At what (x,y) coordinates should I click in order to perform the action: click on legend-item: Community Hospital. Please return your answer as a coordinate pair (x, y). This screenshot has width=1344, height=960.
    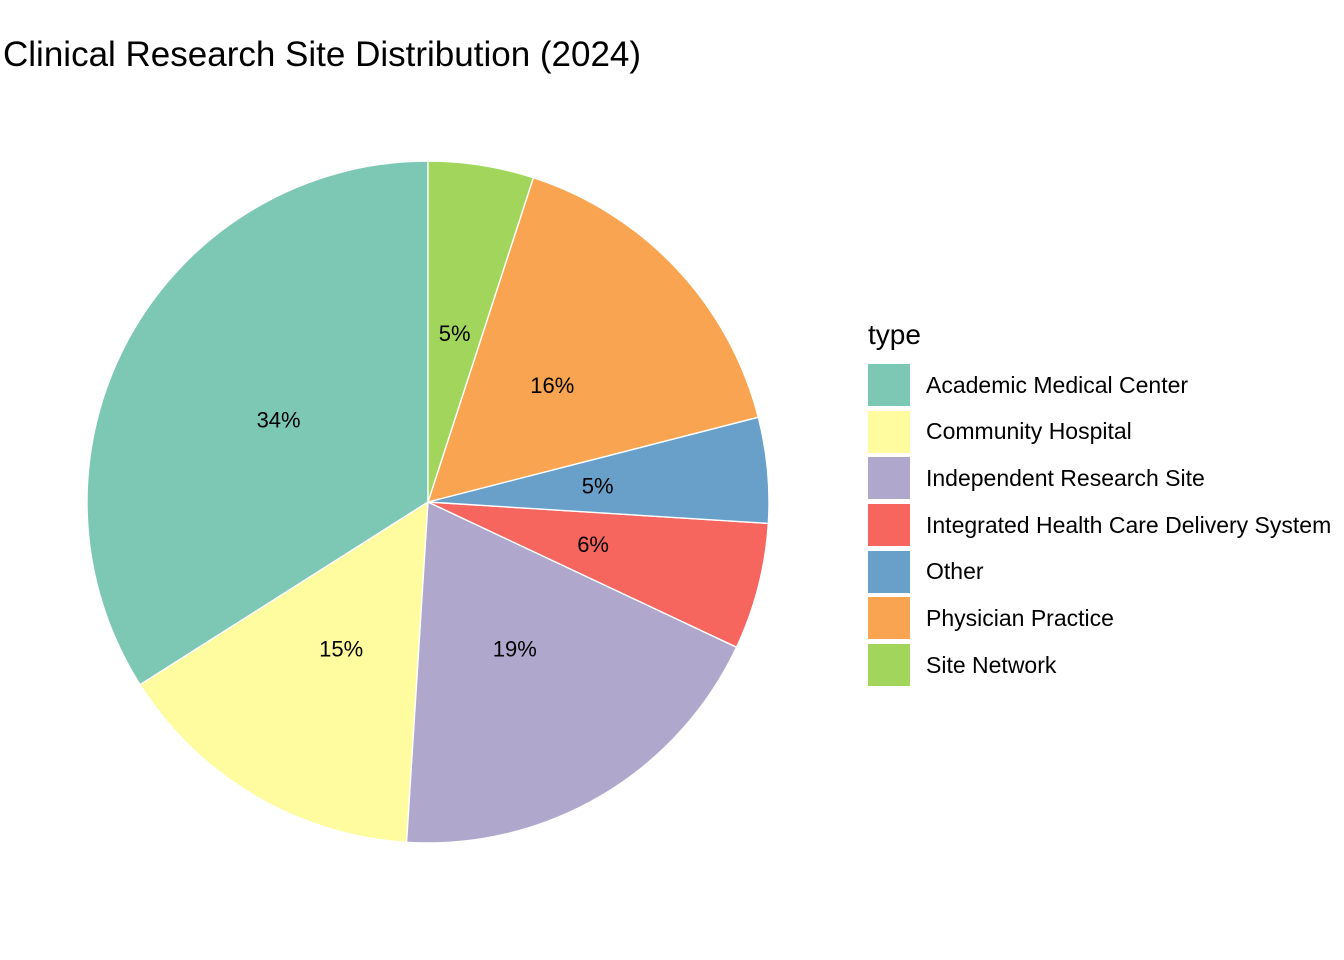
    Looking at the image, I should click on (1099, 431).